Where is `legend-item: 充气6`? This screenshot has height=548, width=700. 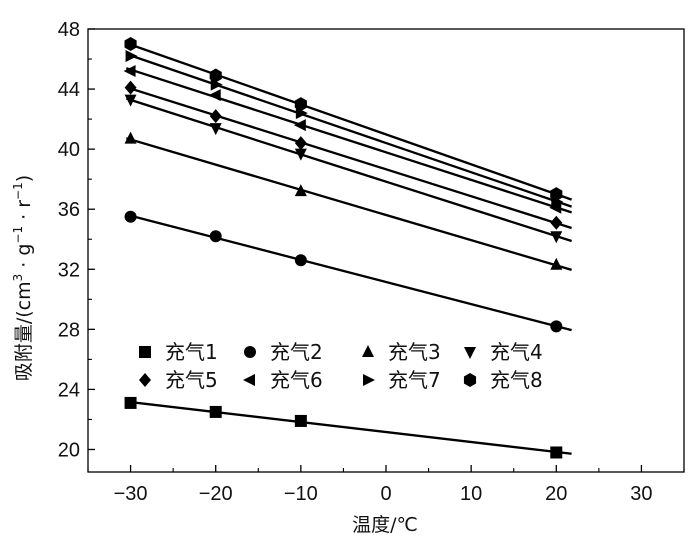
legend-item: 充气6 is located at coordinates (283, 380).